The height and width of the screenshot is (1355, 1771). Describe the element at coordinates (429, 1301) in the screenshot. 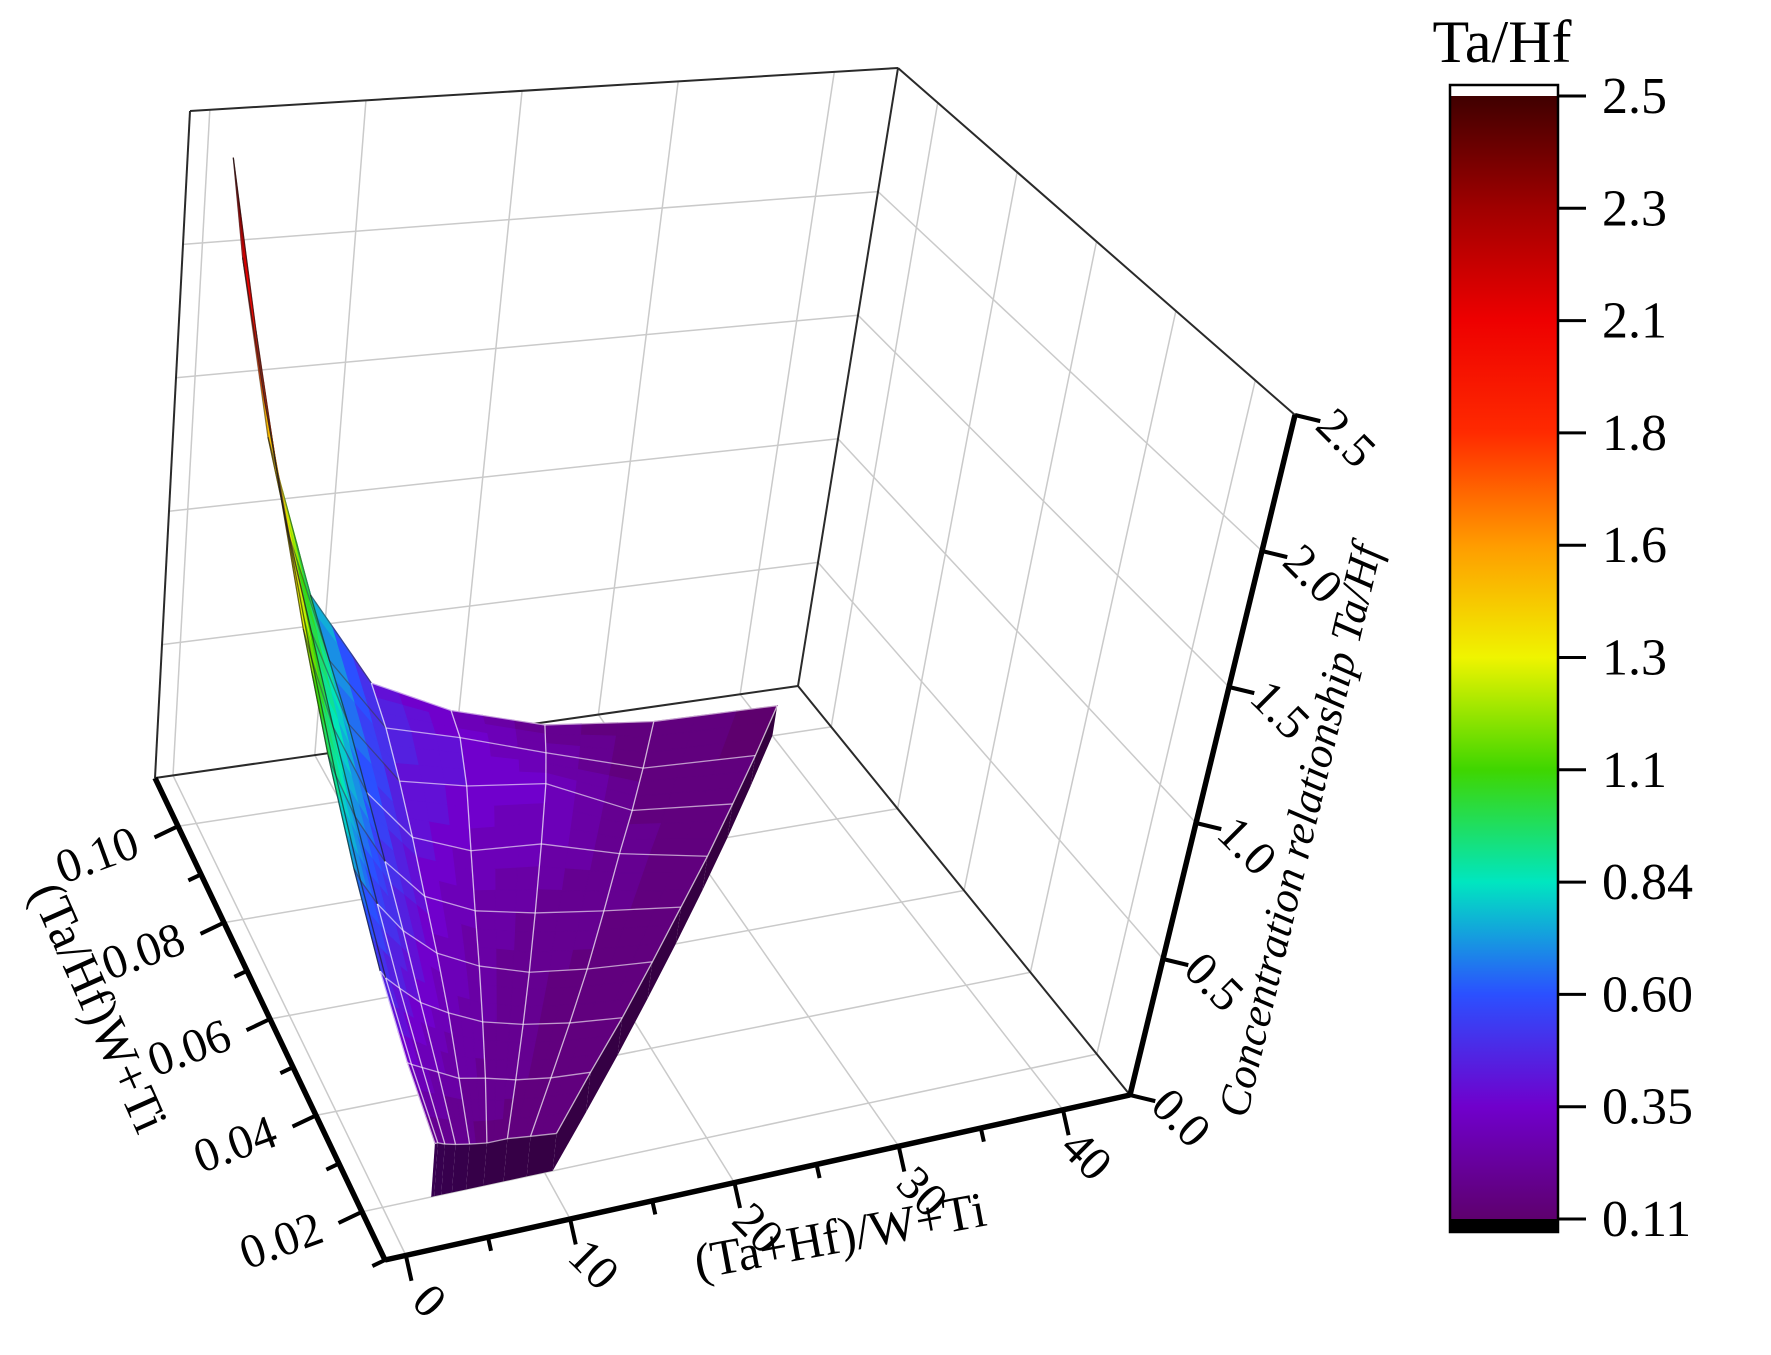

I see `x-tick-label: 0` at that location.